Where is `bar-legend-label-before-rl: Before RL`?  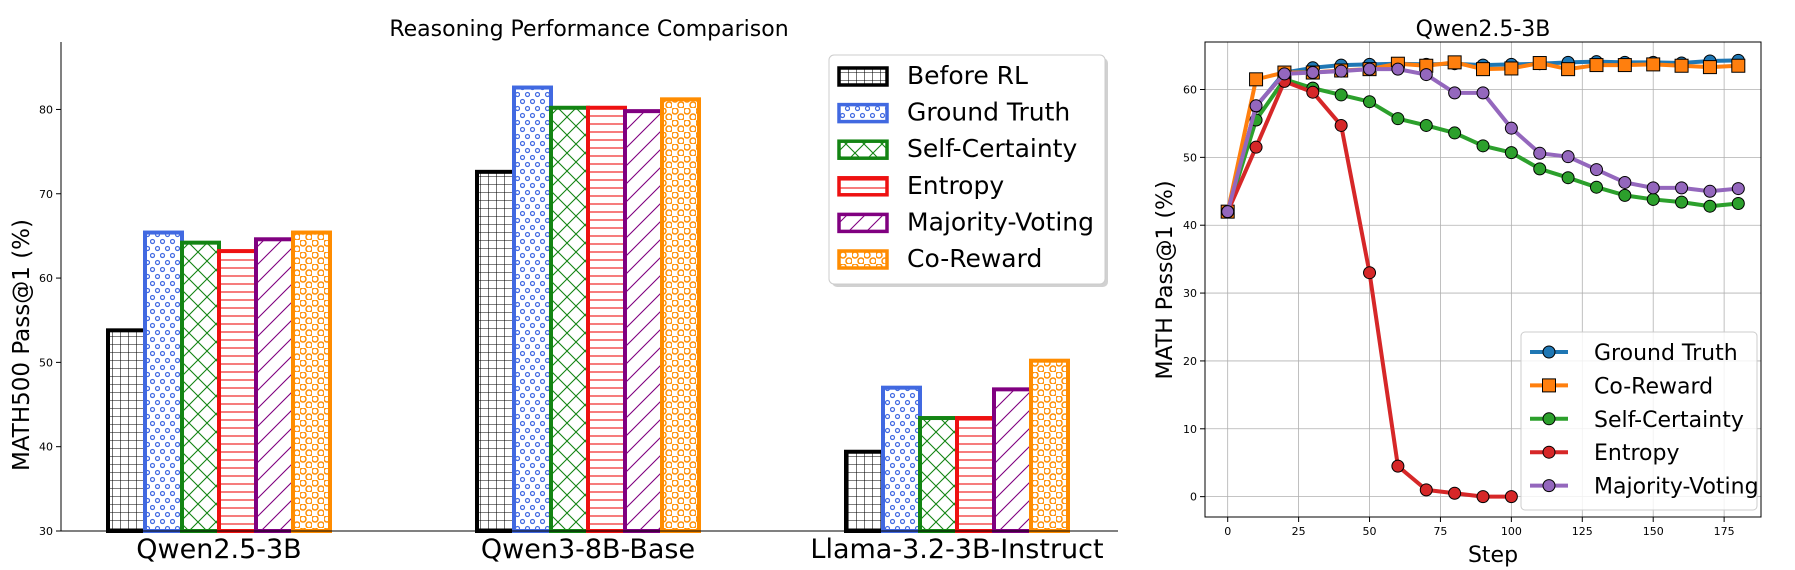
bar-legend-label-before-rl: Before RL is located at coordinates (967, 75).